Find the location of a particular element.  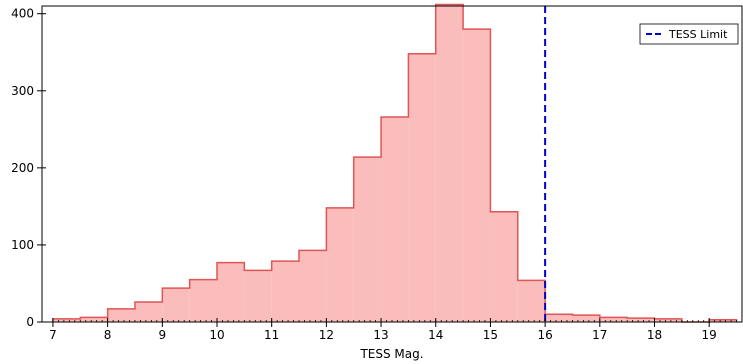

x-tick-label: 18 is located at coordinates (654, 335).